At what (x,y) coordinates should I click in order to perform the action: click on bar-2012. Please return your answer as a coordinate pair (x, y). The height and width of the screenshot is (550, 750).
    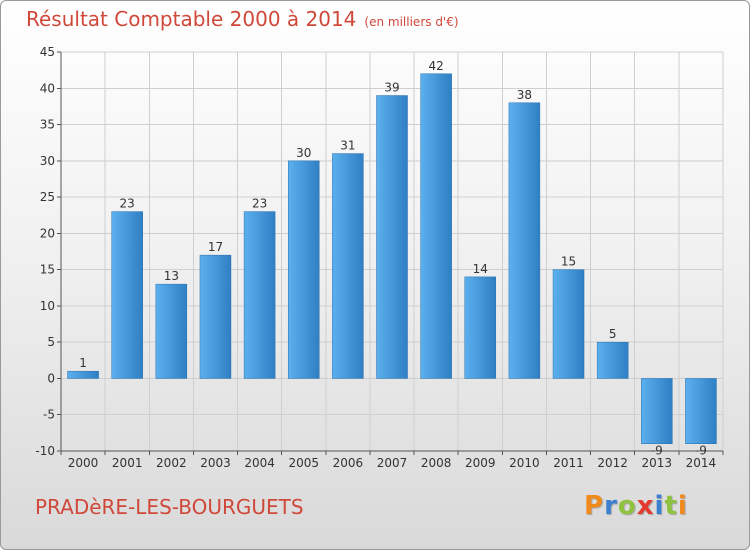
    Looking at the image, I should click on (612, 360).